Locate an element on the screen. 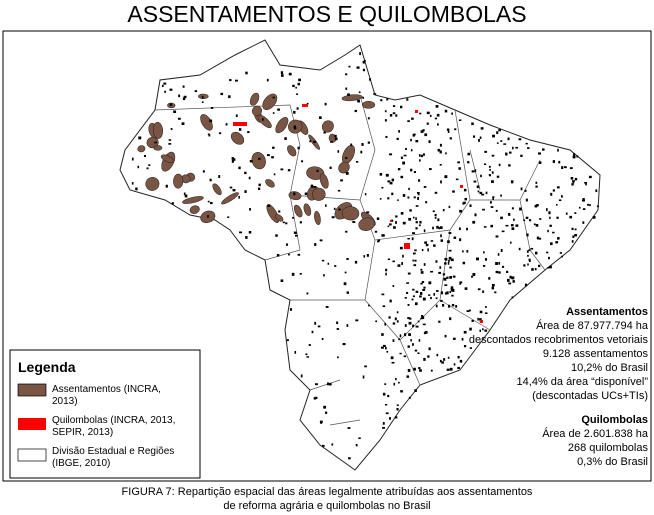  stats-line: 14,4% da área “disponível” is located at coordinates (583, 382).